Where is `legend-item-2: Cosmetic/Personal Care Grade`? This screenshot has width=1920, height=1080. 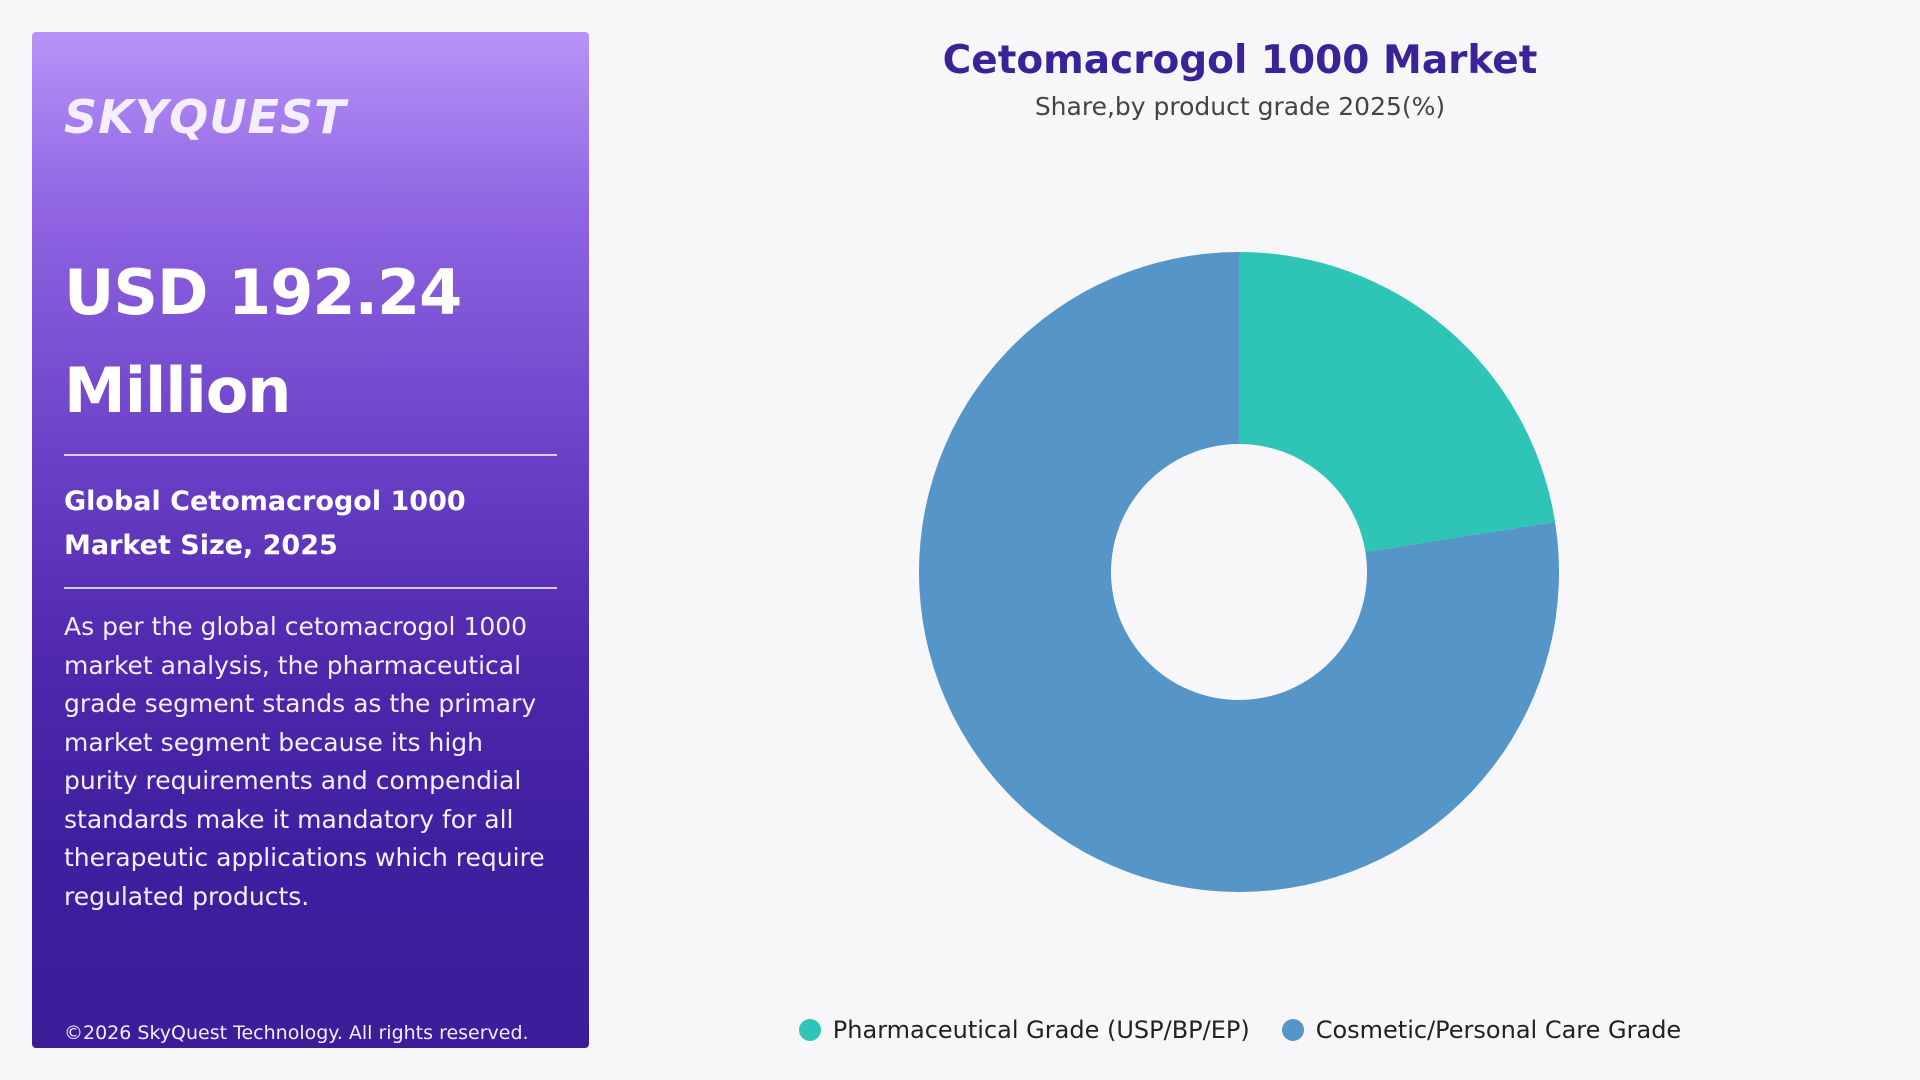 legend-item-2: Cosmetic/Personal Care Grade is located at coordinates (1481, 1030).